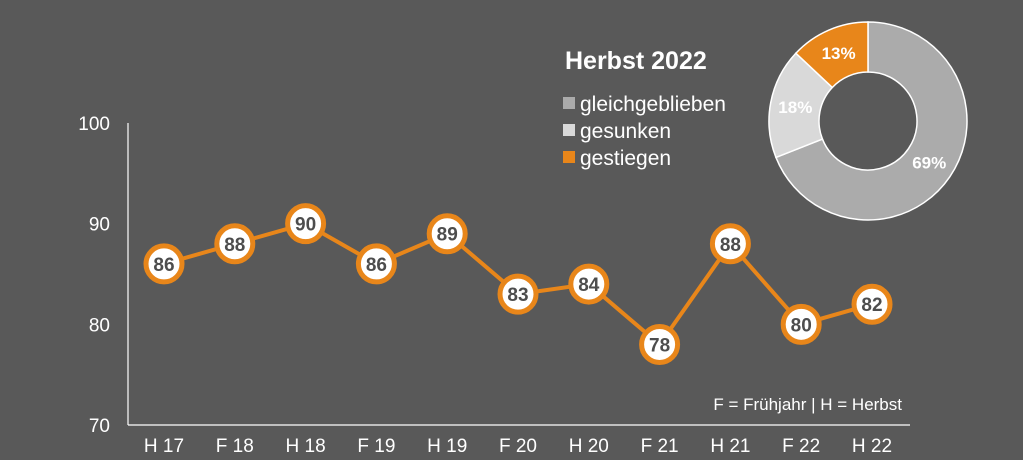 The height and width of the screenshot is (460, 1023). I want to click on data-point: 78, so click(660, 344).